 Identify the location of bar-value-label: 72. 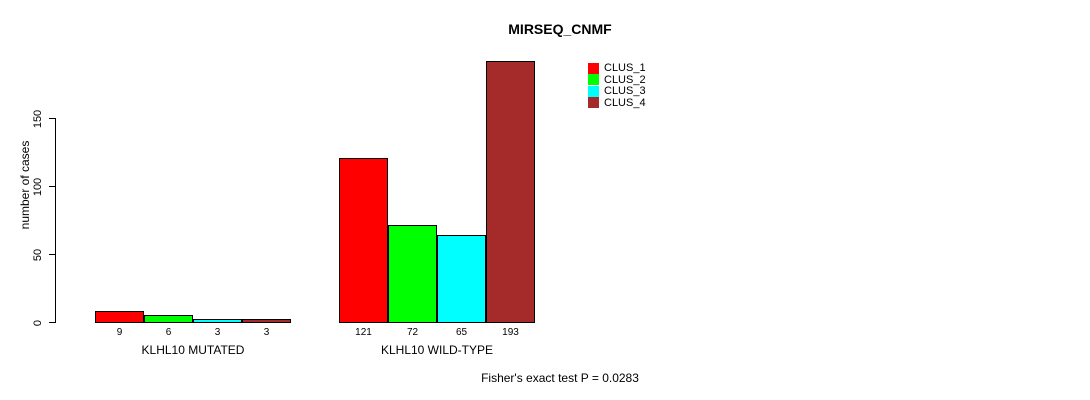
(412, 332).